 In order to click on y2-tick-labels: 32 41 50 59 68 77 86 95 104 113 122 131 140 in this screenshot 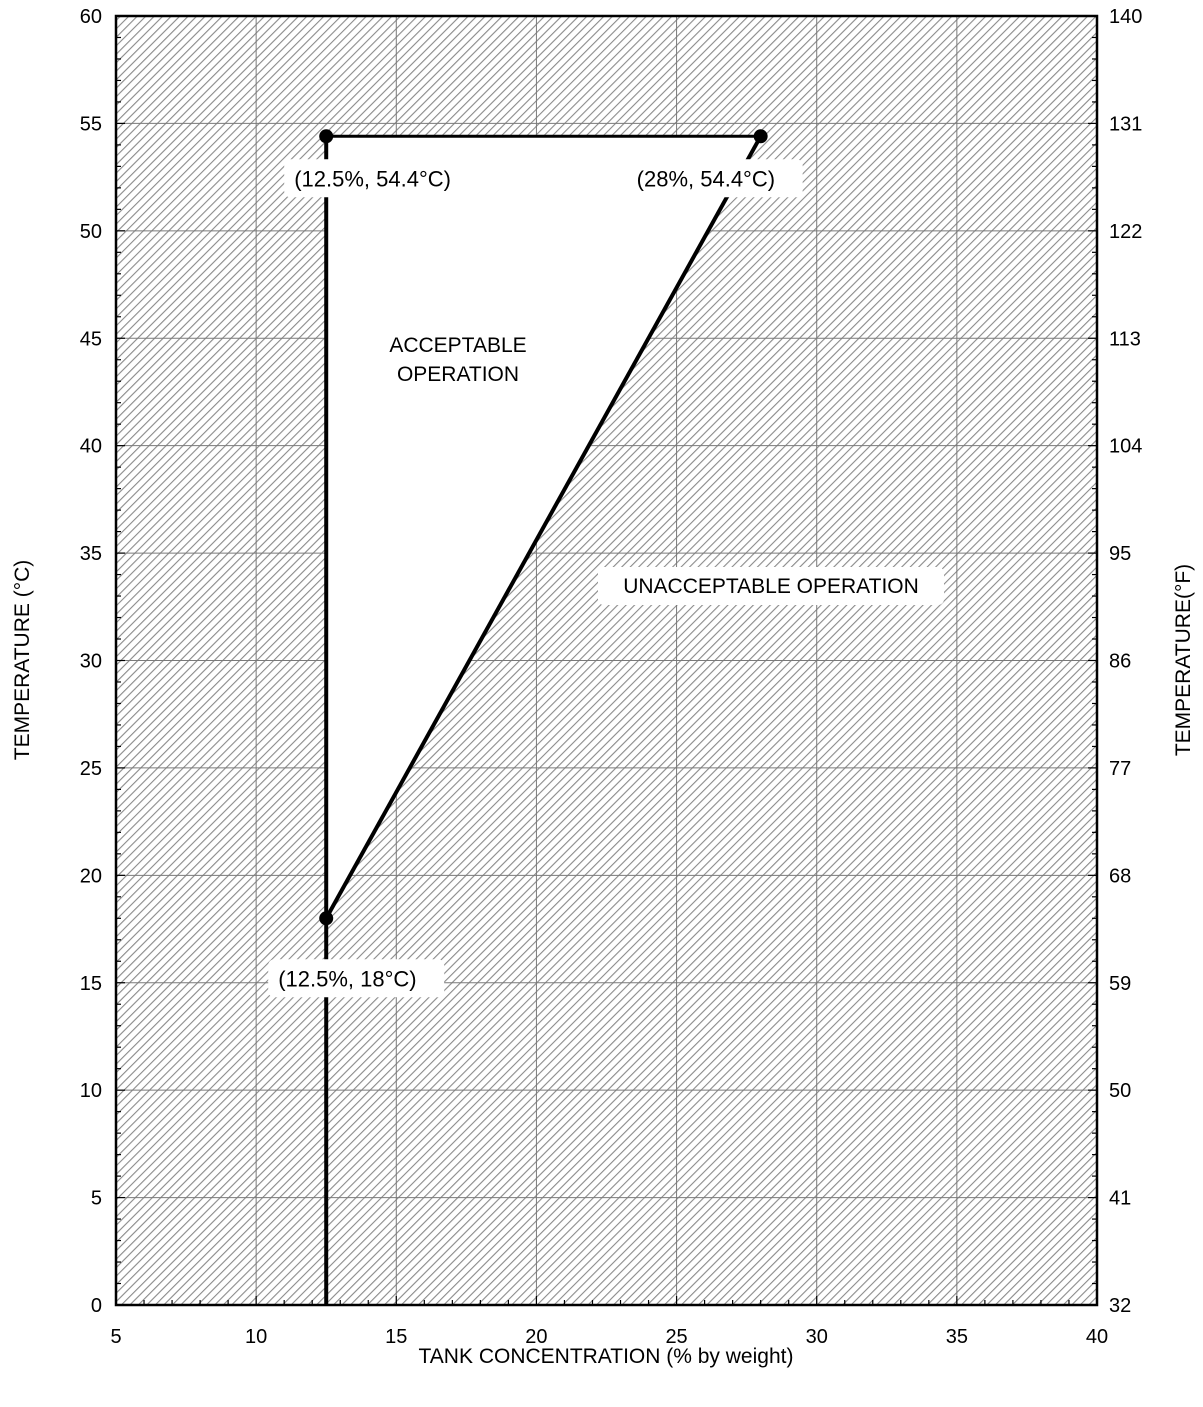, I will do `click(1125, 661)`.